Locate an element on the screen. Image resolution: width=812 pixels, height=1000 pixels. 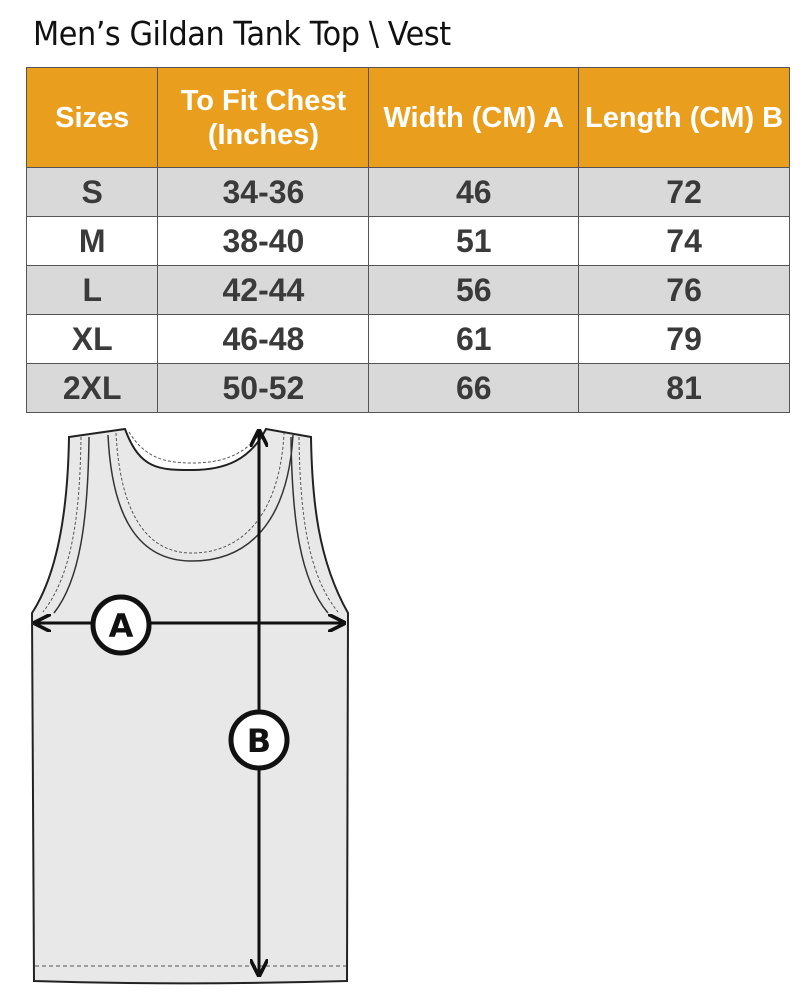
cell: 66 is located at coordinates (474, 388).